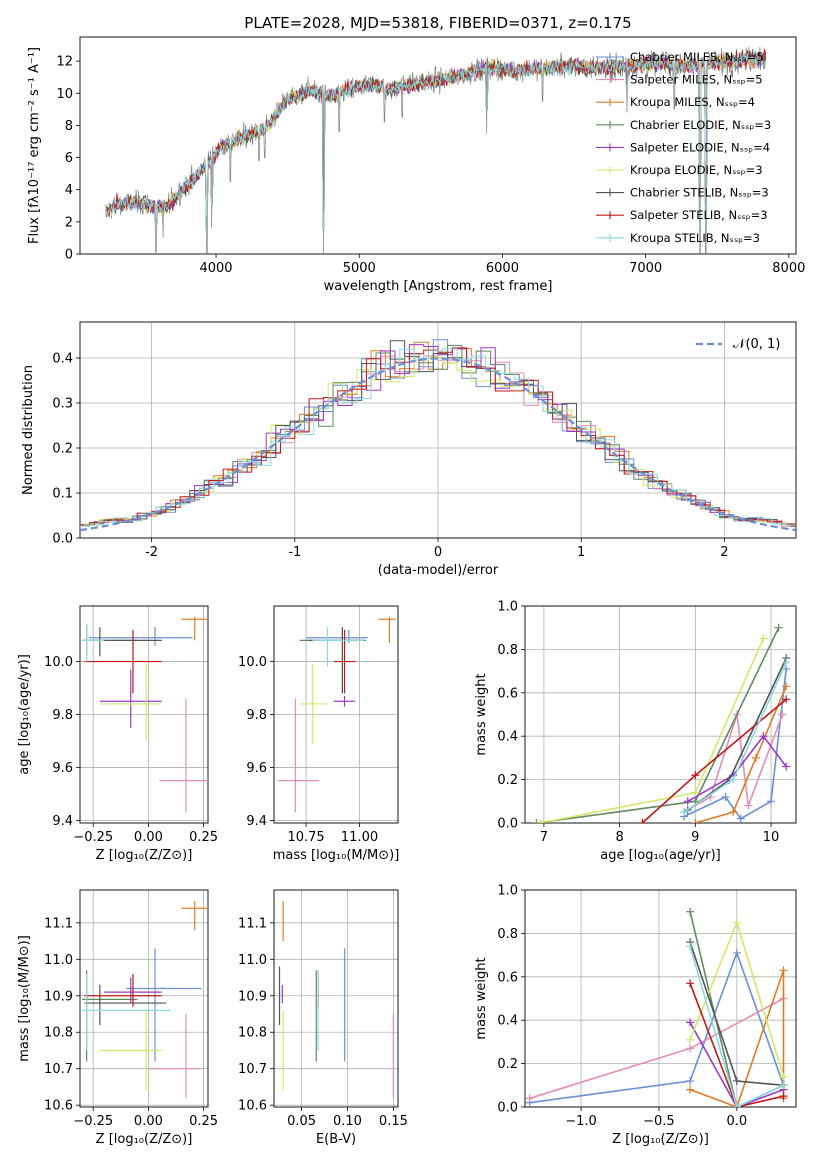 The width and height of the screenshot is (819, 1170). What do you see at coordinates (481, 714) in the screenshot?
I see `age_weight-ylabel: mass weight` at bounding box center [481, 714].